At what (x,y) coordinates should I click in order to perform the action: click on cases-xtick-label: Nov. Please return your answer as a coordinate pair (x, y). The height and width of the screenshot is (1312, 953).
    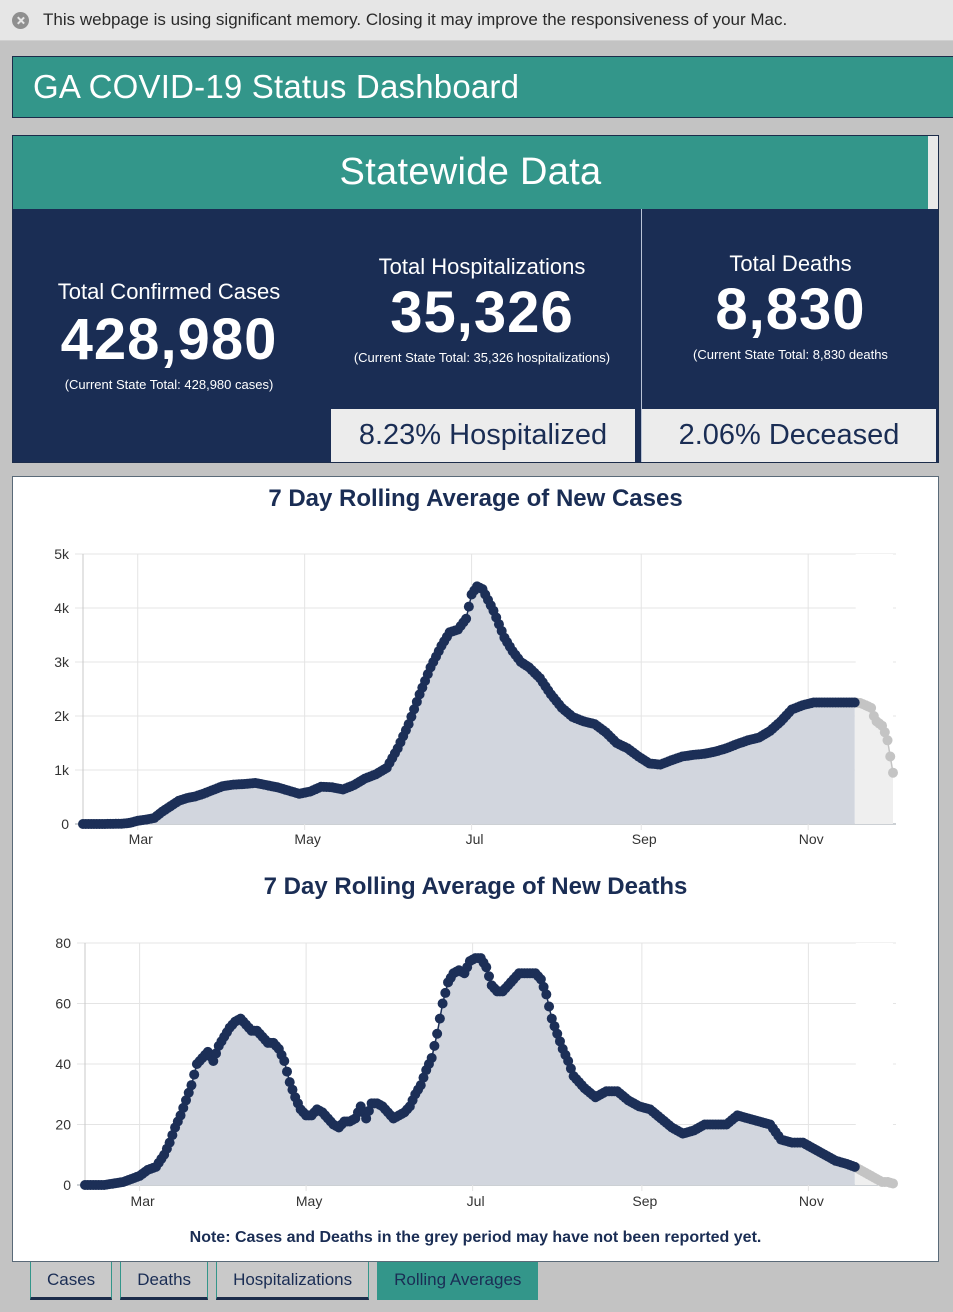
    Looking at the image, I should click on (811, 839).